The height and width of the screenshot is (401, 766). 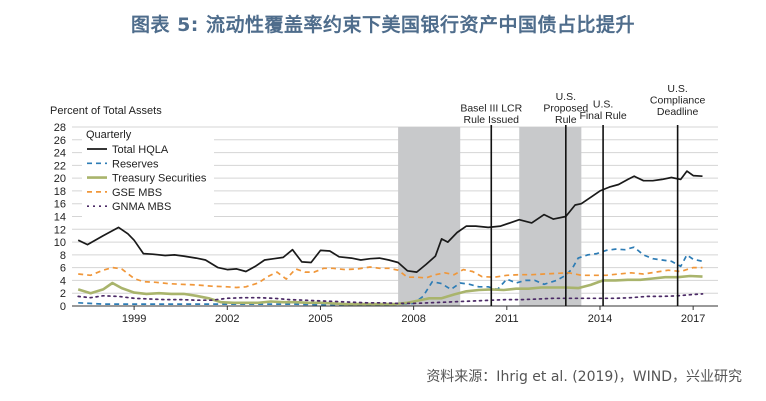 What do you see at coordinates (227, 319) in the screenshot?
I see `x-tick-label: 2002` at bounding box center [227, 319].